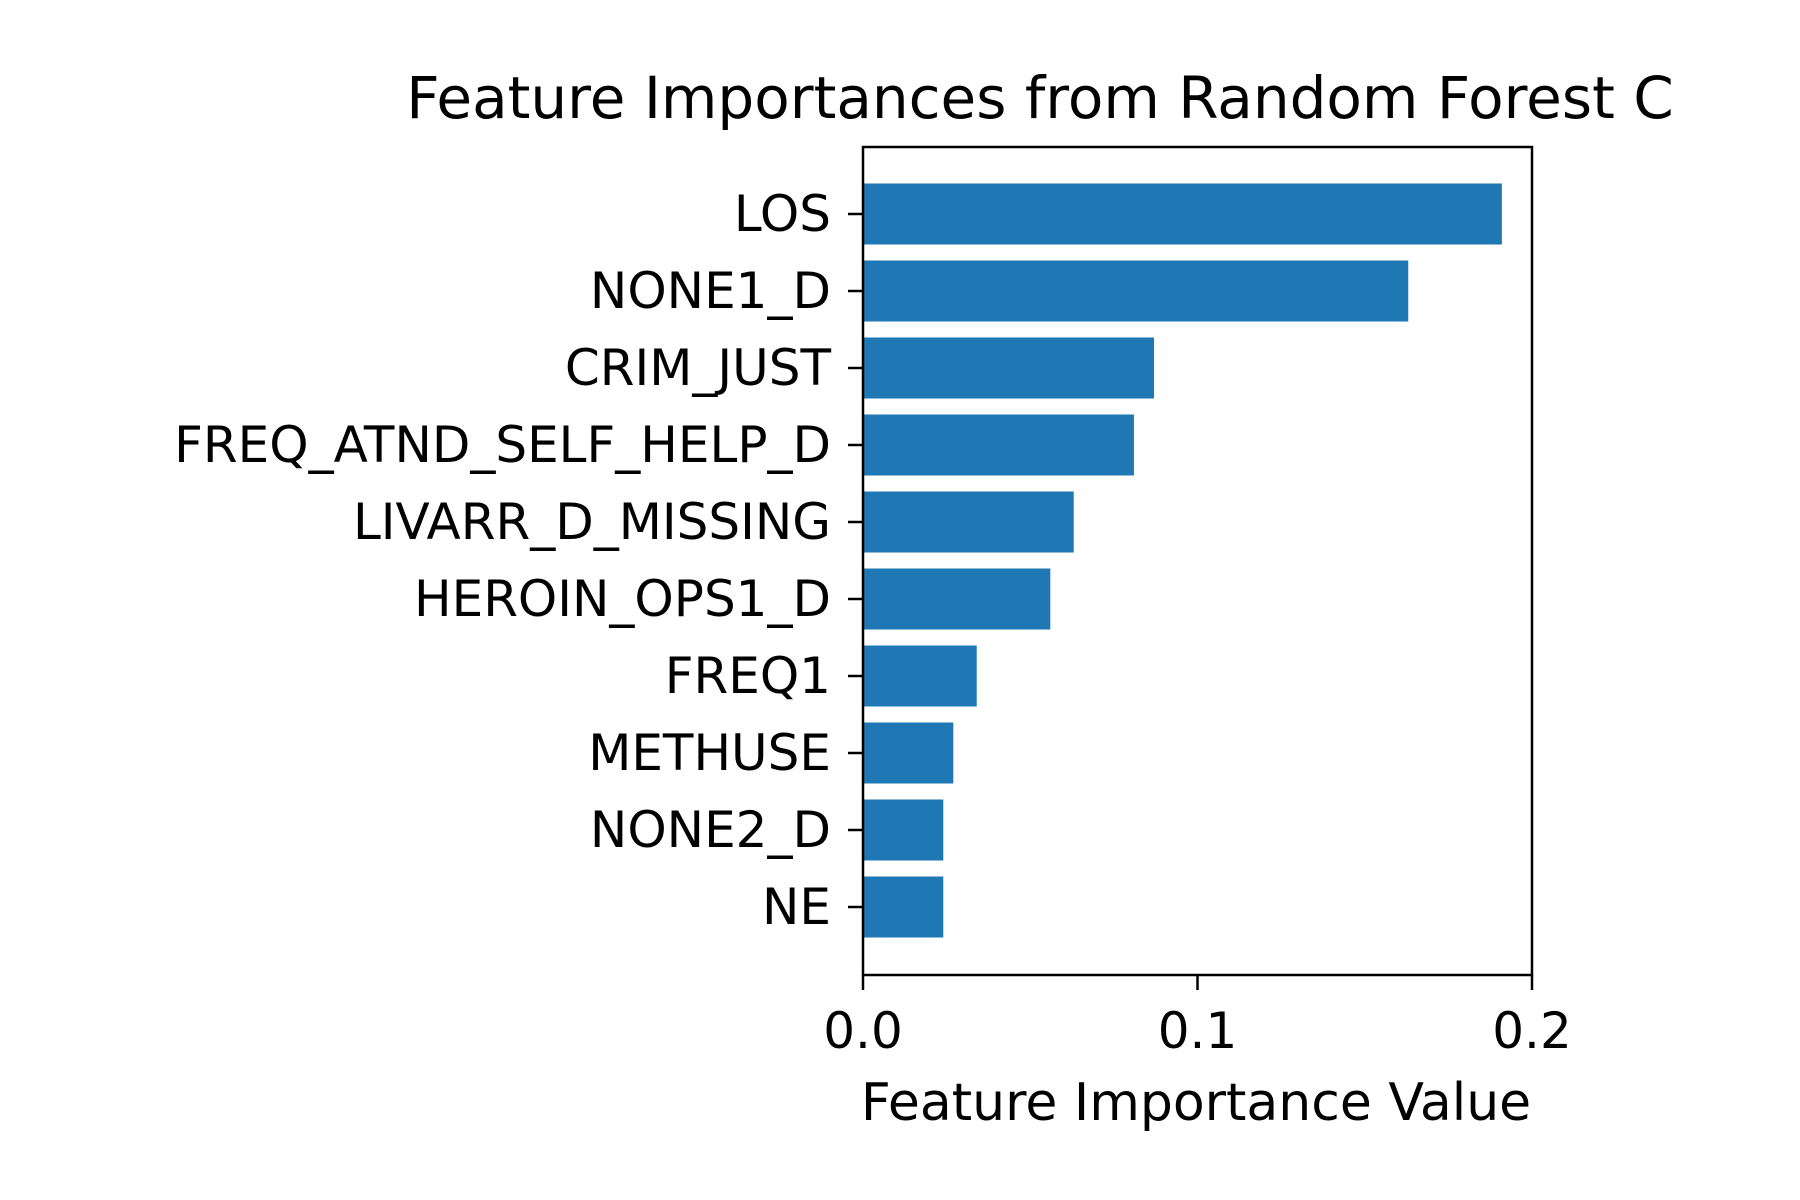  I want to click on y-tick-label: LIVARR_D_MISSING, so click(592, 522).